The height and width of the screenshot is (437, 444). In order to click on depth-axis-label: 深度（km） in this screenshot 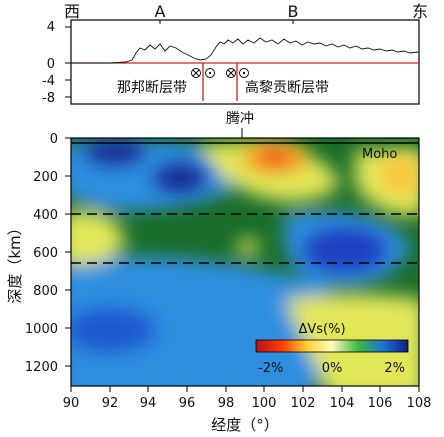, I will do `click(15, 261)`.